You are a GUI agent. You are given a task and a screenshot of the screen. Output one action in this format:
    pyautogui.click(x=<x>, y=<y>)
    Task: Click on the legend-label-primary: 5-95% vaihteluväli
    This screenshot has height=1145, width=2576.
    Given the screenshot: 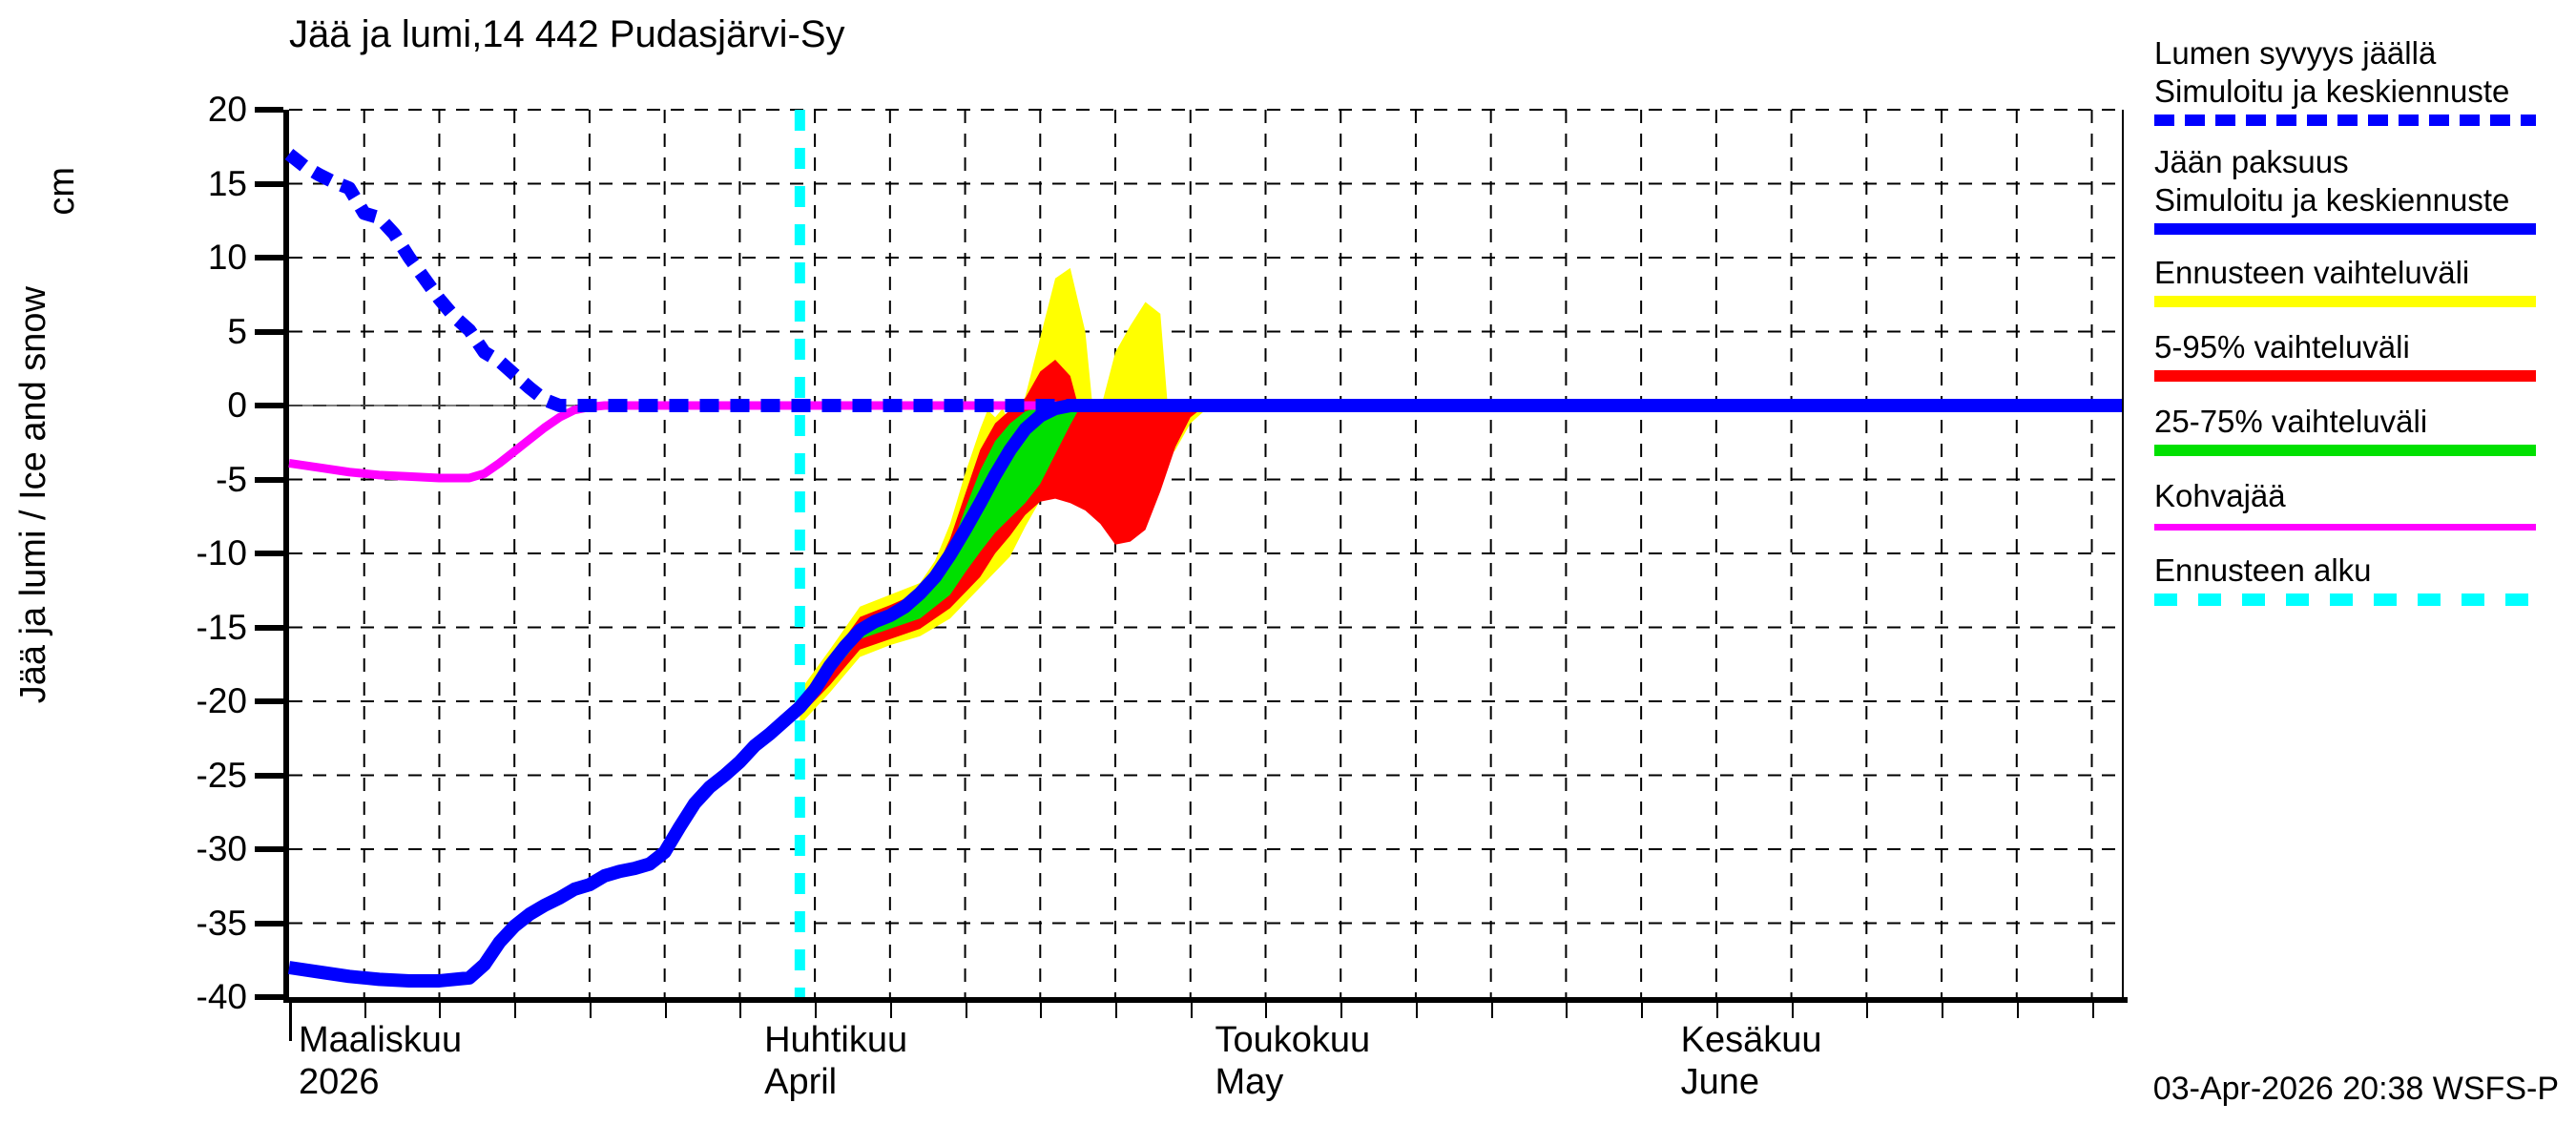 What is the action you would take?
    pyautogui.click(x=2282, y=347)
    